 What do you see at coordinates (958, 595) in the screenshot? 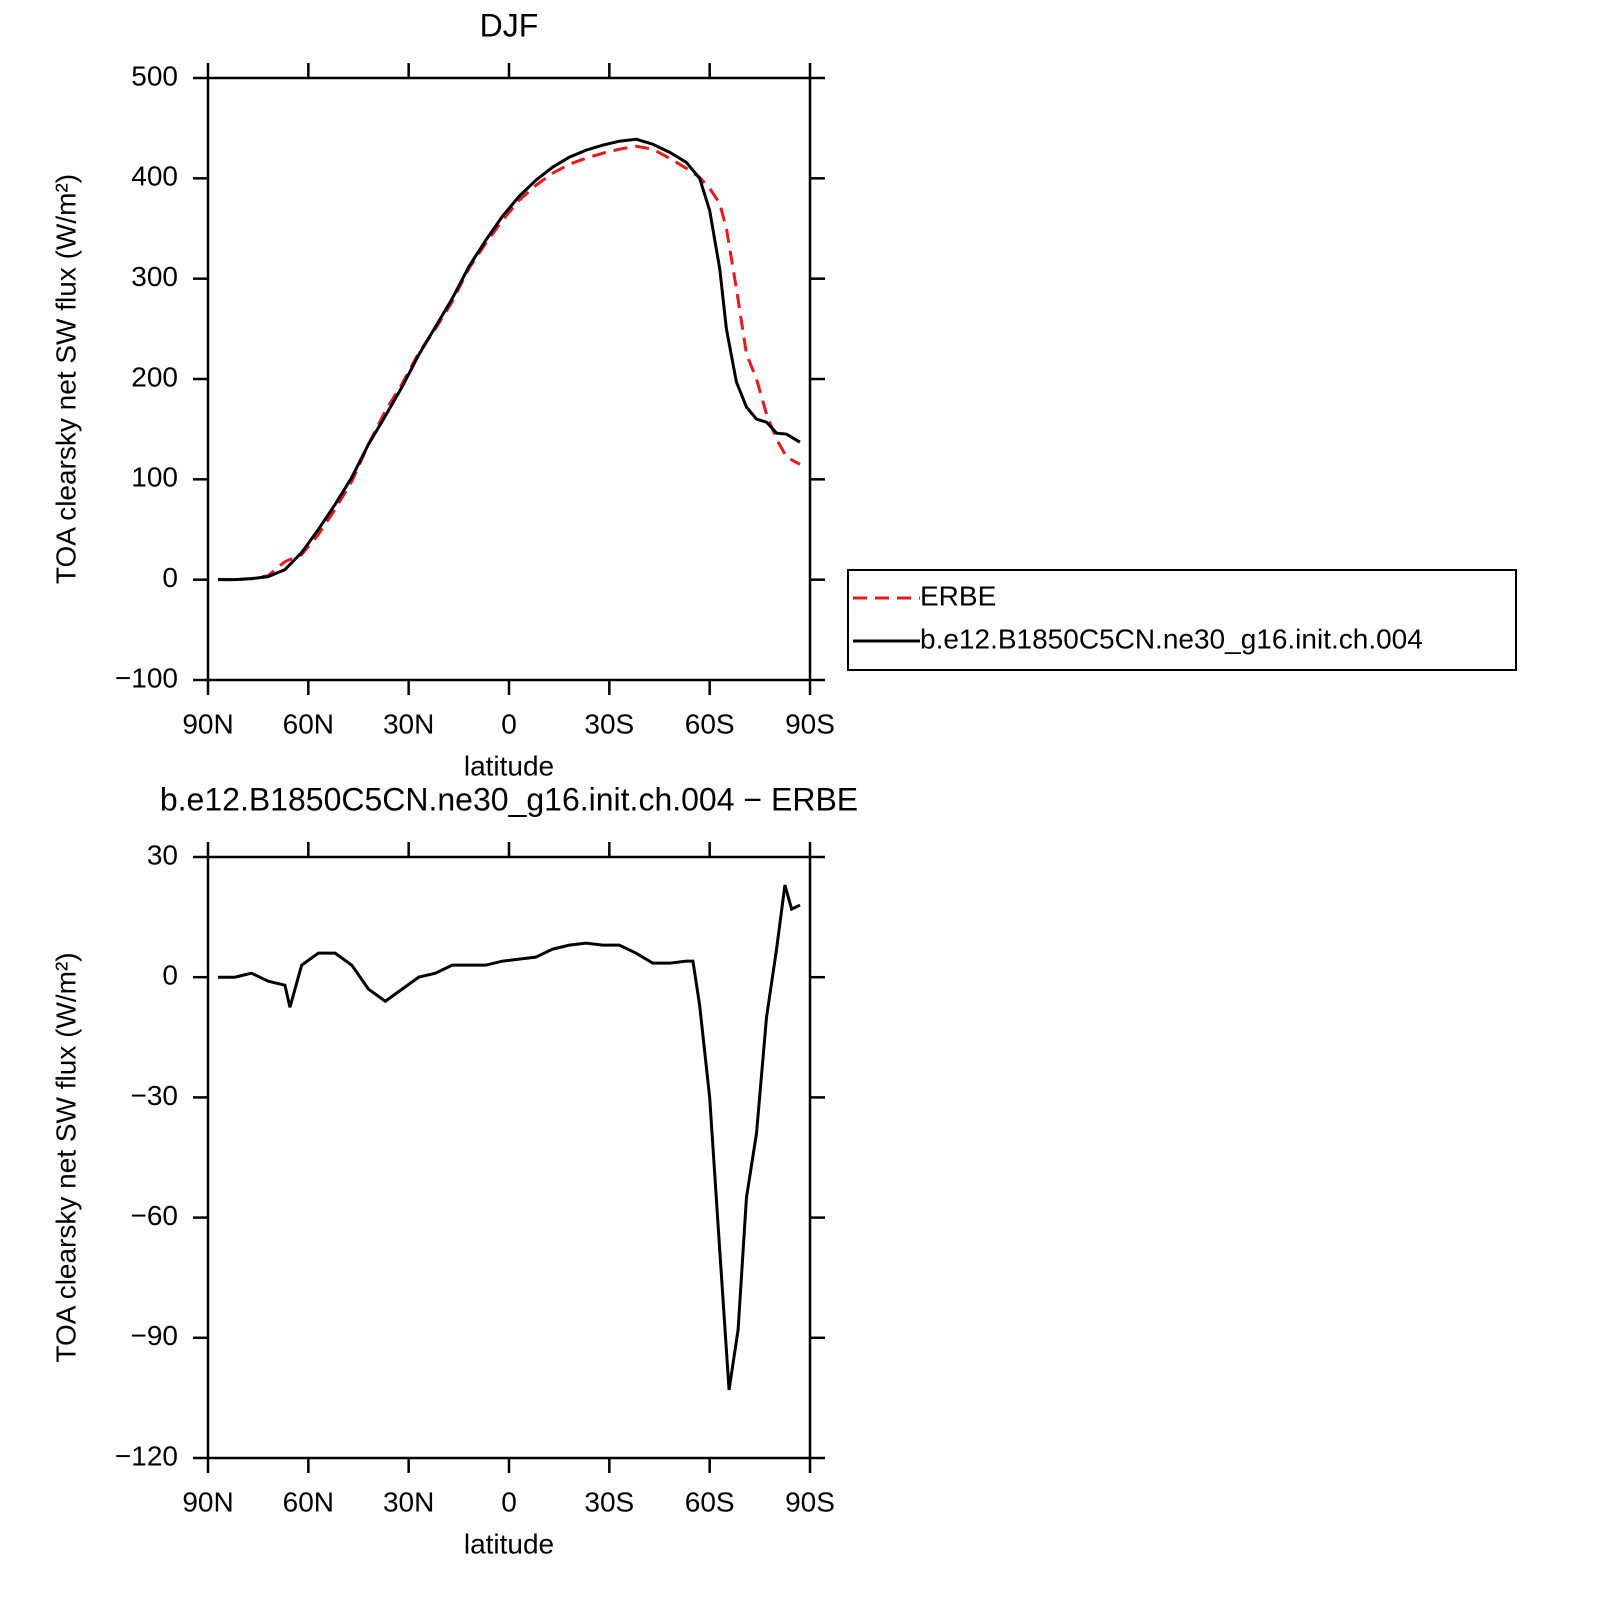
I see `legend-label: ERBE` at bounding box center [958, 595].